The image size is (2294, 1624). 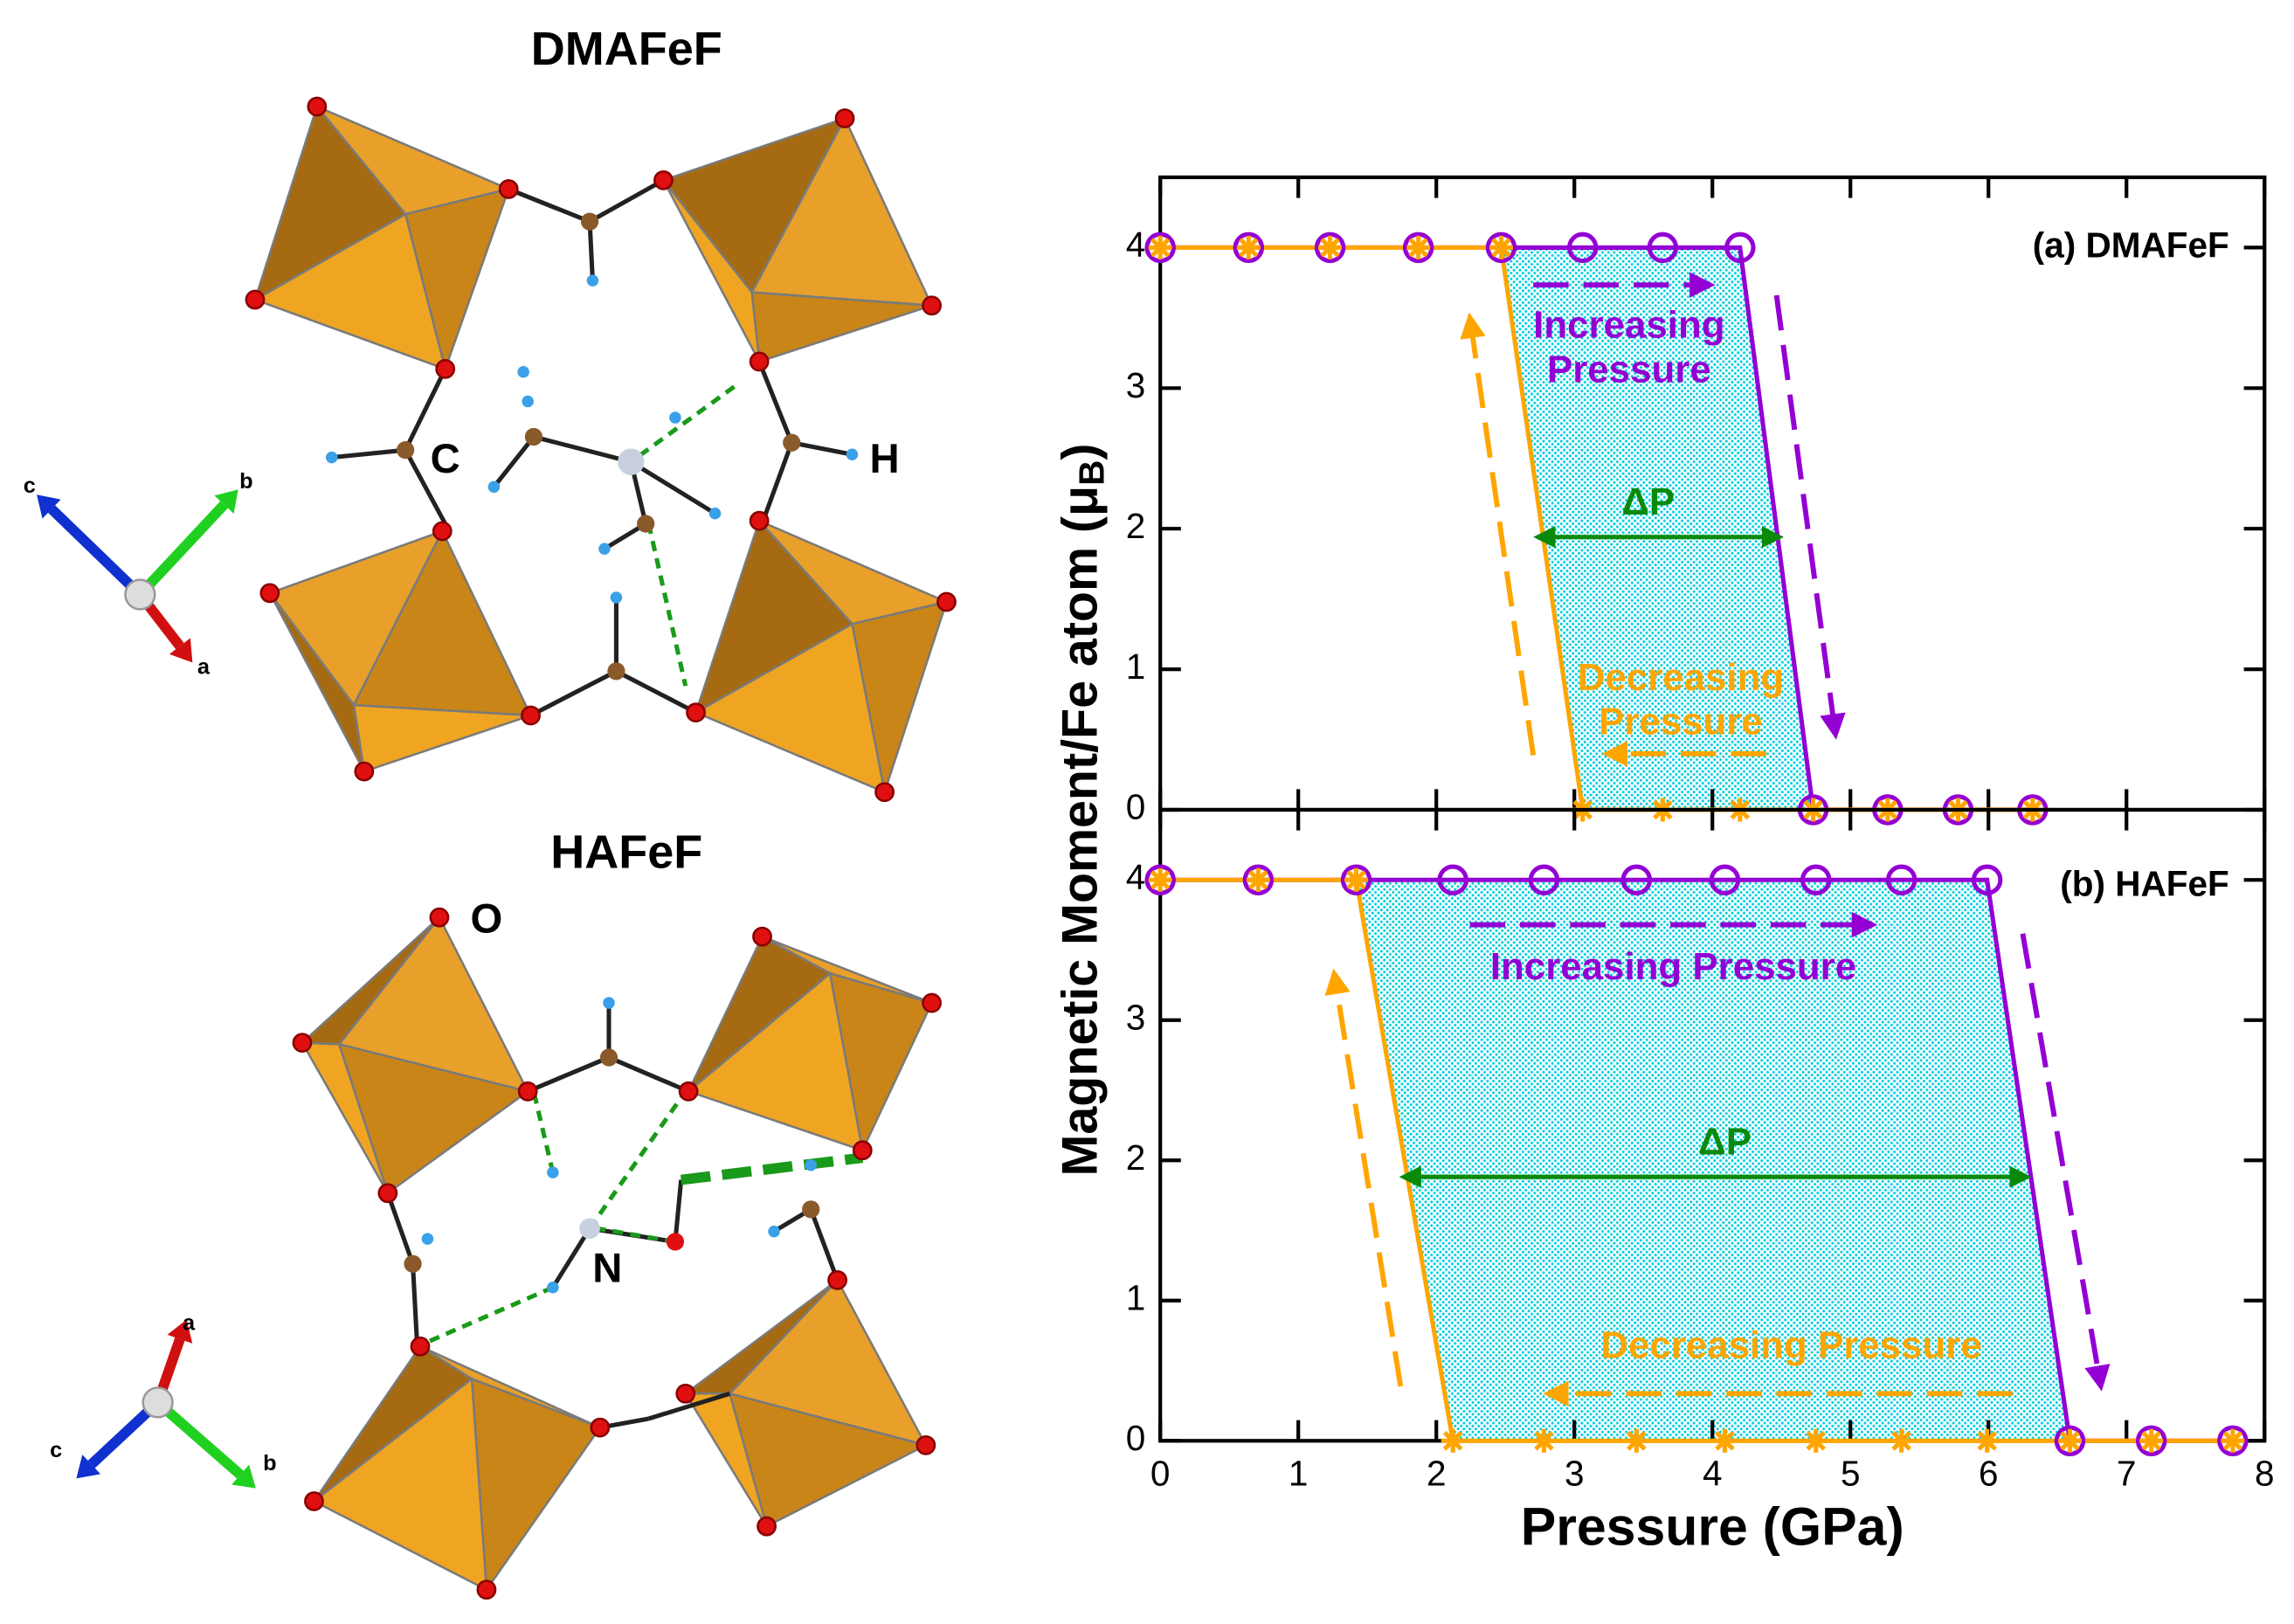 What do you see at coordinates (626, 49) in the screenshot?
I see `structure-title: DMAFeF` at bounding box center [626, 49].